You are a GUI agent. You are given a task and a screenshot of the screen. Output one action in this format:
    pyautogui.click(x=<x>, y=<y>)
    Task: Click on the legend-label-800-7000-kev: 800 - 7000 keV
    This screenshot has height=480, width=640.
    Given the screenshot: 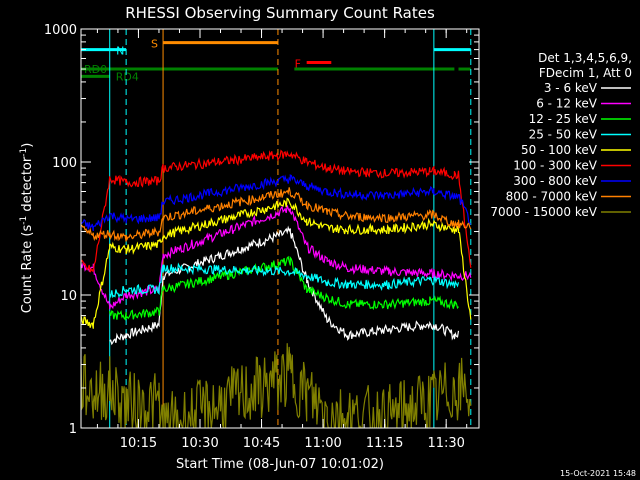 What is the action you would take?
    pyautogui.click(x=552, y=197)
    